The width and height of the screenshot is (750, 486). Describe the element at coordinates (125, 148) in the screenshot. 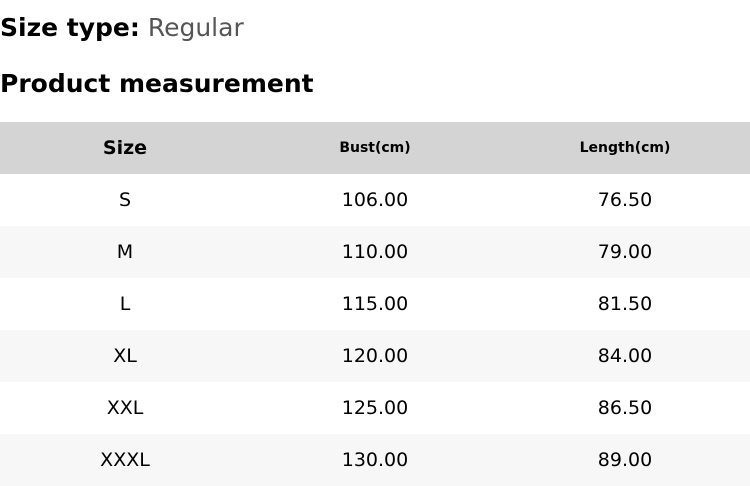

I see `header-size: Size` at that location.